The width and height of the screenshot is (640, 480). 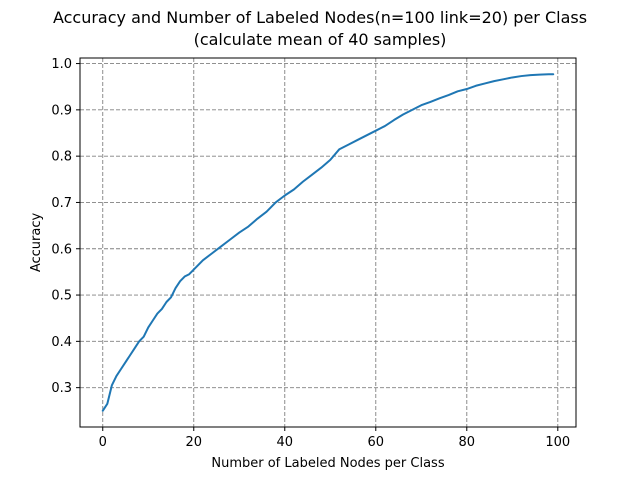 What do you see at coordinates (103, 442) in the screenshot?
I see `x-tick-label: 0` at bounding box center [103, 442].